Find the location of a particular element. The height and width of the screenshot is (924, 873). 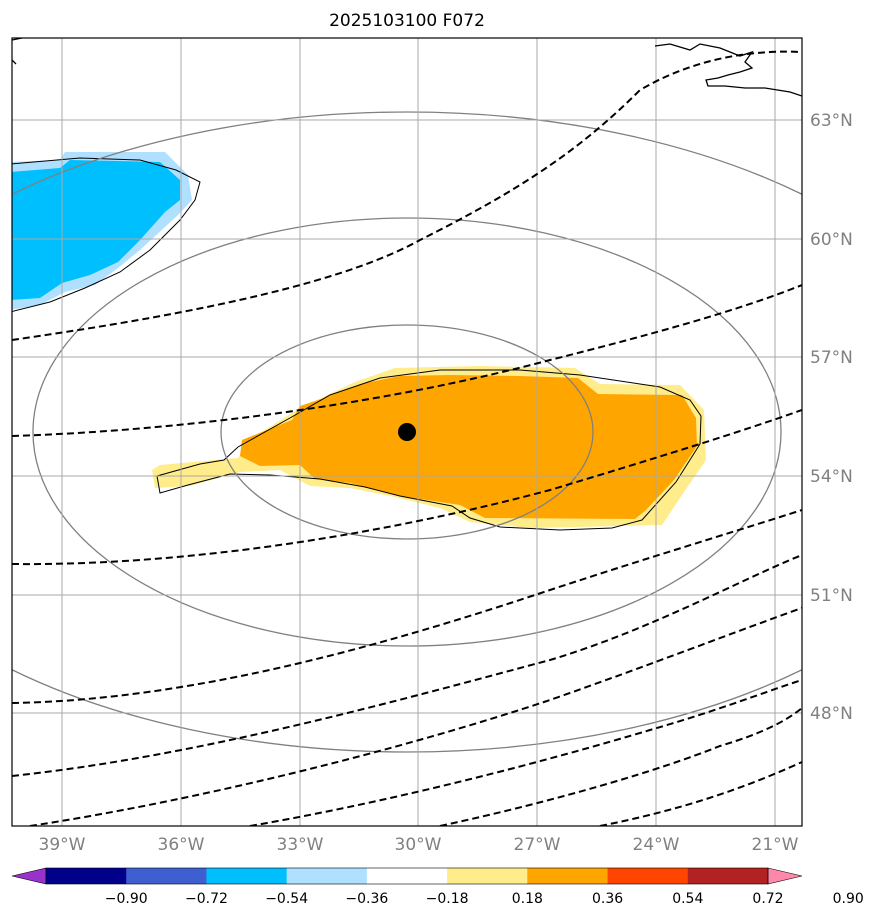

negative-anomaly-region is located at coordinates (106, 232).